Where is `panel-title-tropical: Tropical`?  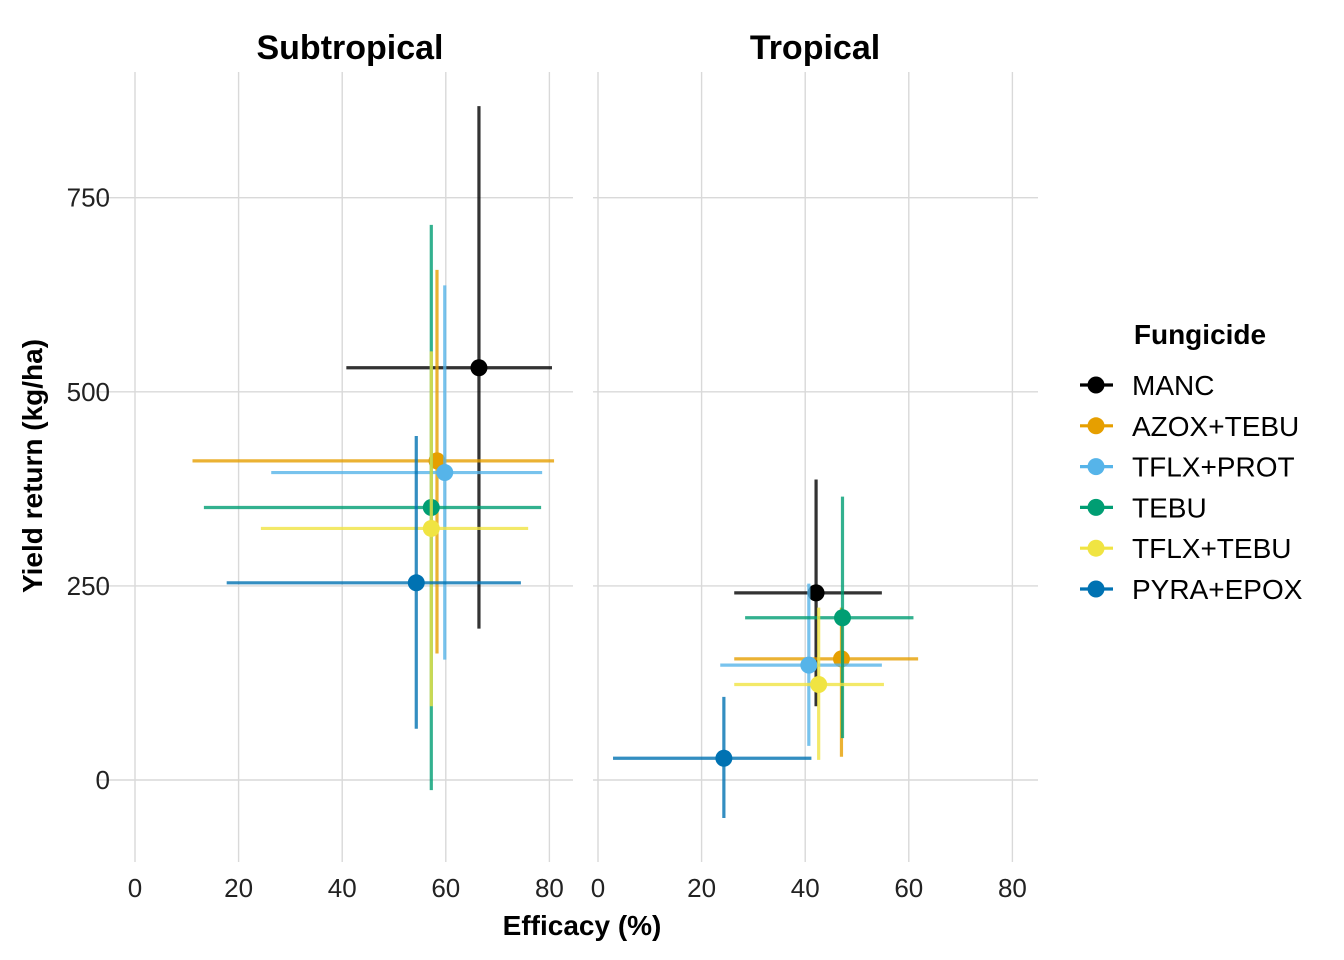
panel-title-tropical: Tropical is located at coordinates (815, 48).